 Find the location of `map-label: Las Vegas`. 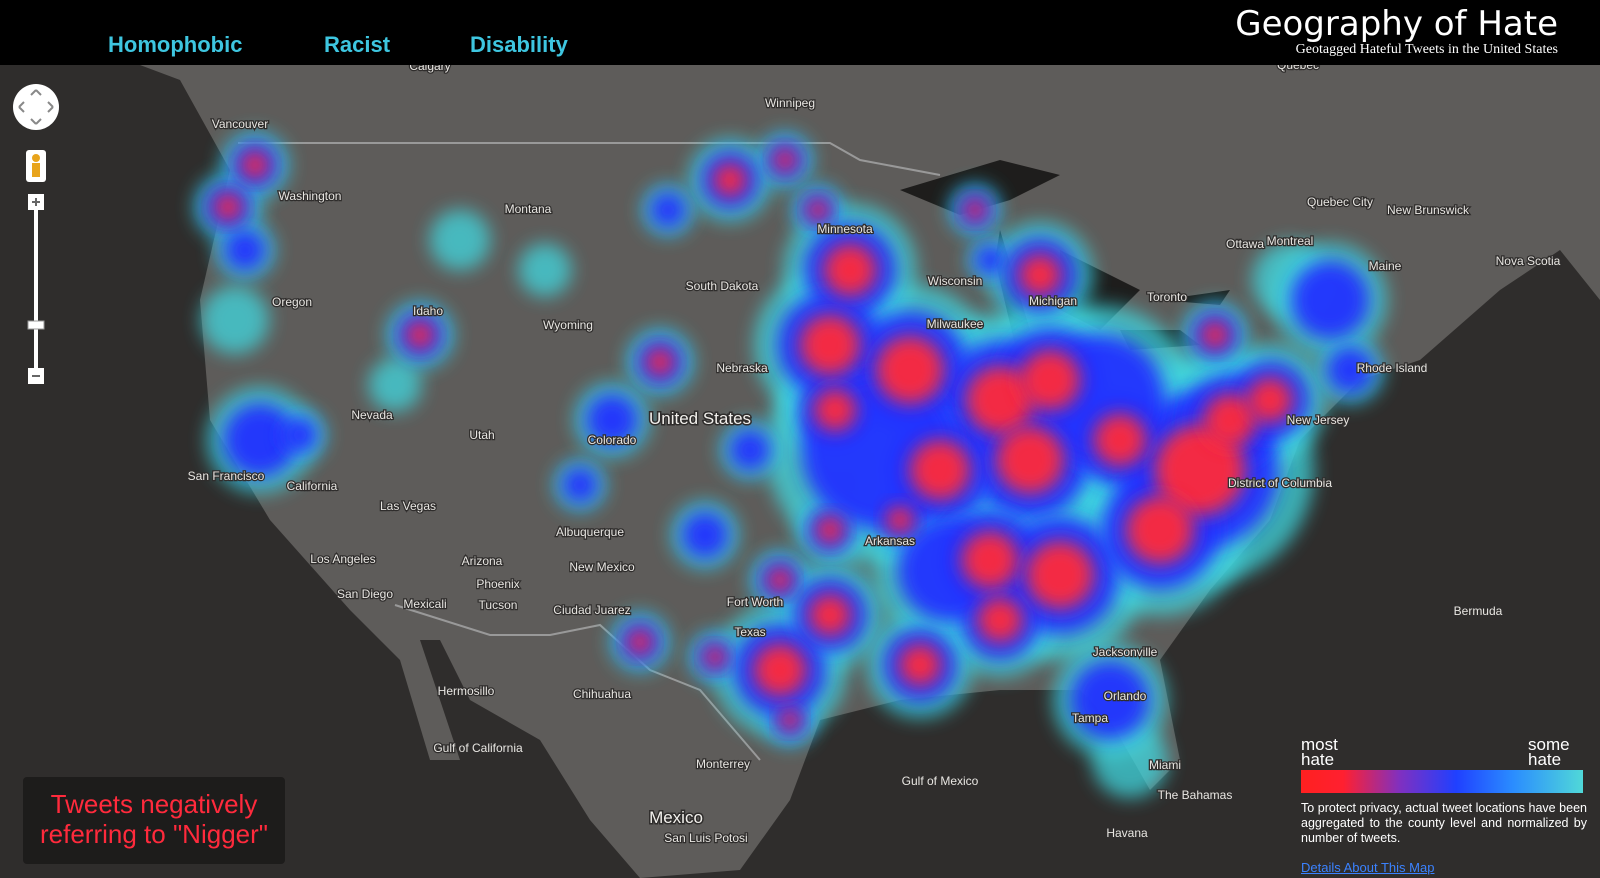

map-label: Las Vegas is located at coordinates (408, 506).